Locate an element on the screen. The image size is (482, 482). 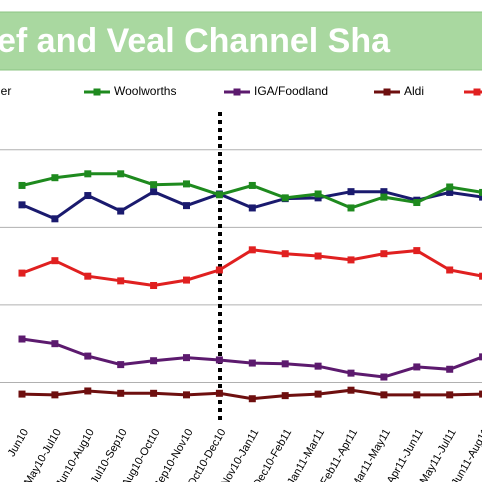
chart-title: ef and Veal Channel Sha is located at coordinates (195, 41).